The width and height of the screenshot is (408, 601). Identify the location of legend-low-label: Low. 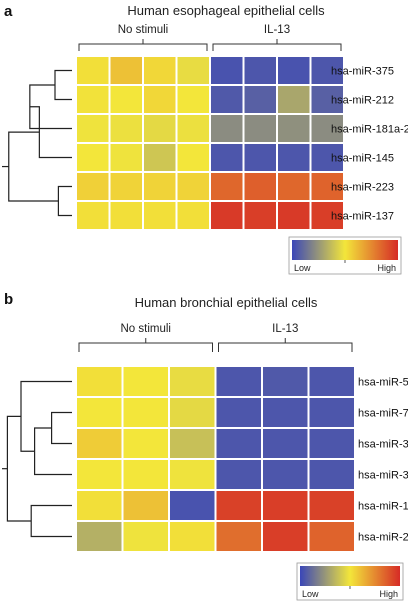
(302, 268).